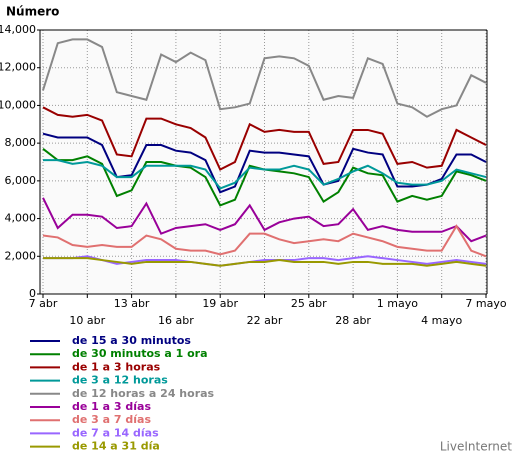 The height and width of the screenshot is (457, 520). Describe the element at coordinates (143, 393) in the screenshot. I see `legend-label: de 12 horas a 24 horas` at that location.